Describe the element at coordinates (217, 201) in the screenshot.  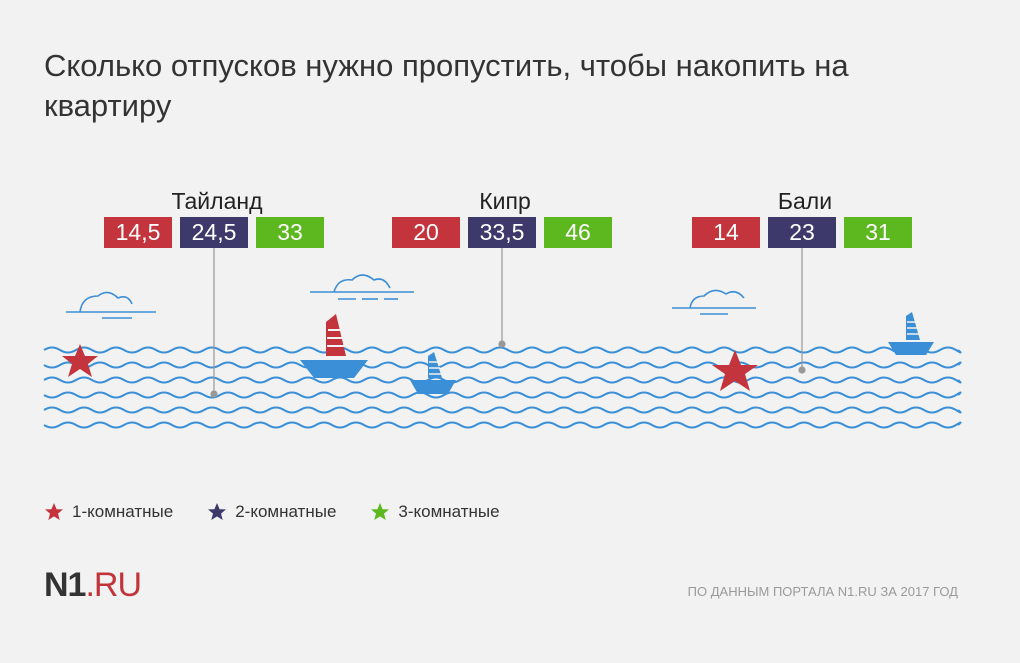
I see `group-label: Тайланд` at that location.